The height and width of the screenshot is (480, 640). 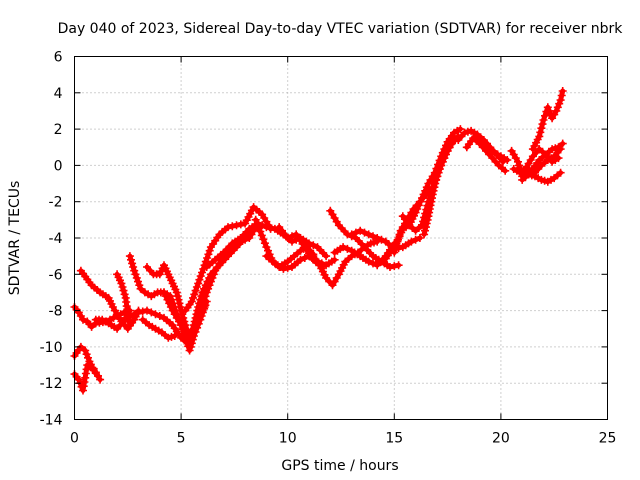 I want to click on x-tick-label: 25, so click(x=608, y=439).